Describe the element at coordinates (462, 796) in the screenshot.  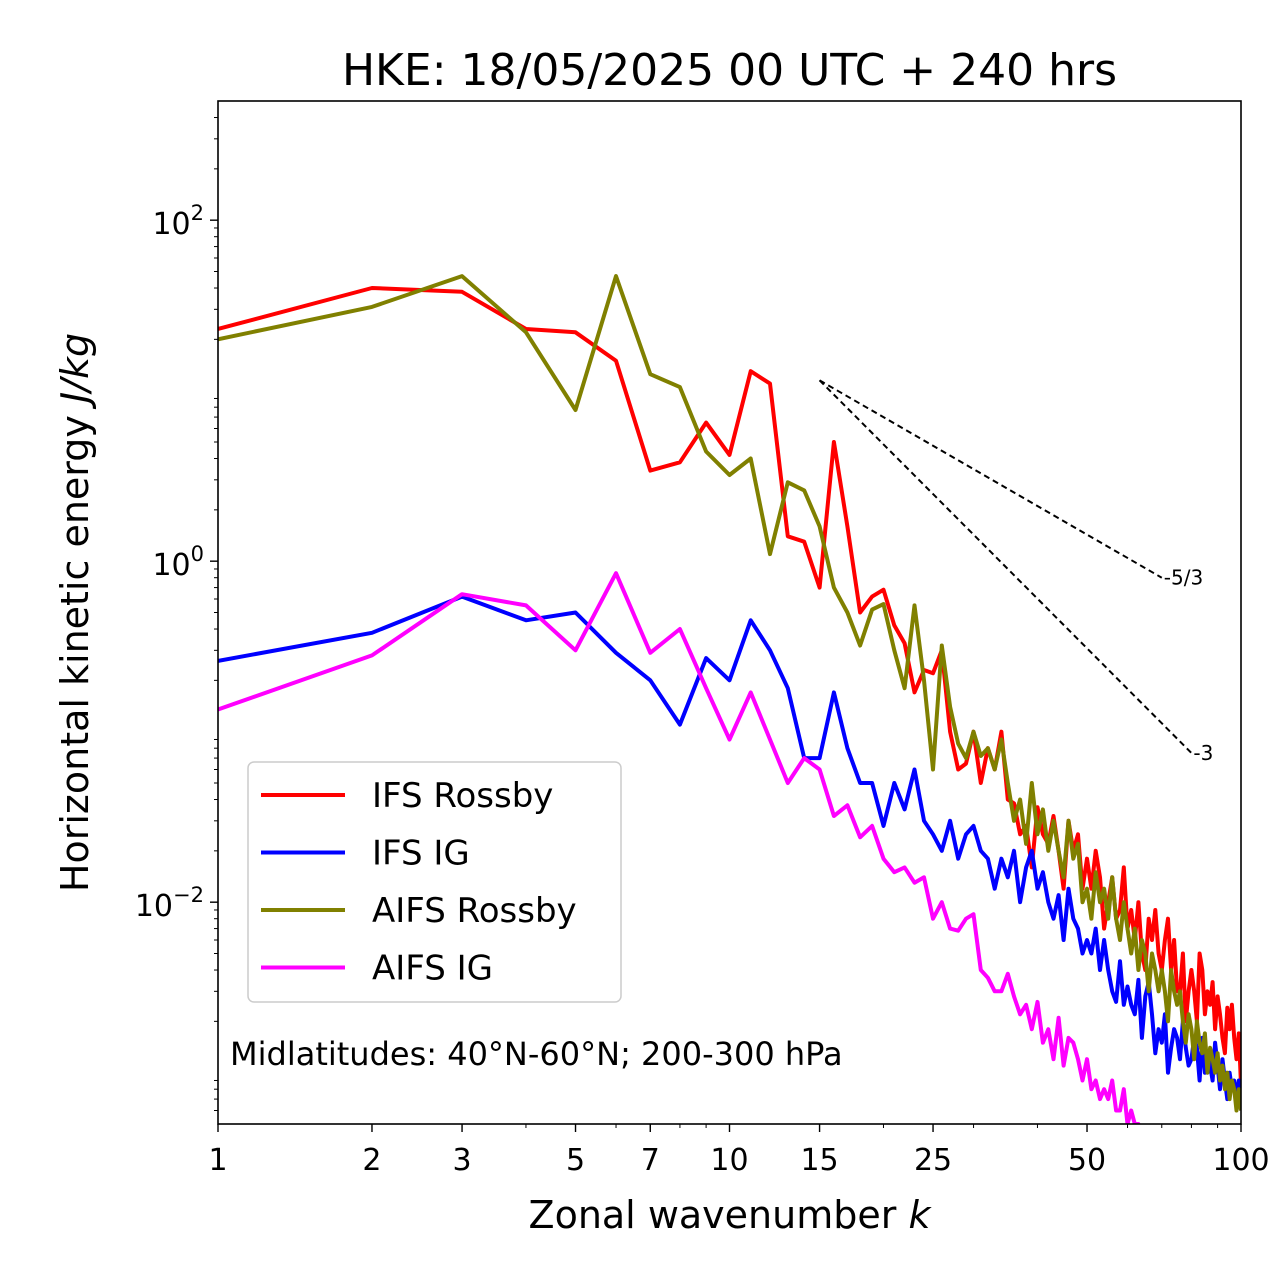
I see `legend-label: IFS Rossby` at that location.